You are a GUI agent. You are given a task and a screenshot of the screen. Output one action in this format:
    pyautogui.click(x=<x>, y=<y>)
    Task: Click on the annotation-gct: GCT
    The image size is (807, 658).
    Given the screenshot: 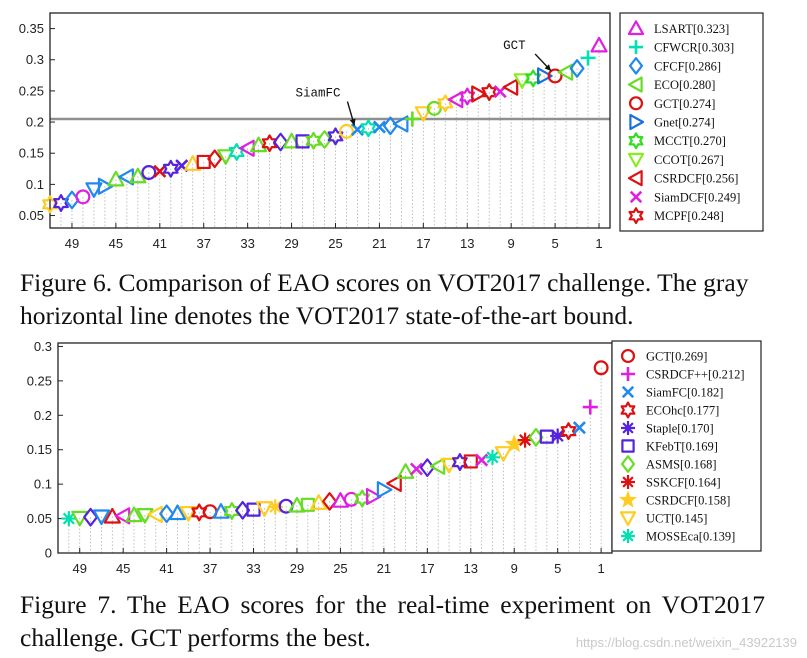 What is the action you would take?
    pyautogui.click(x=514, y=46)
    